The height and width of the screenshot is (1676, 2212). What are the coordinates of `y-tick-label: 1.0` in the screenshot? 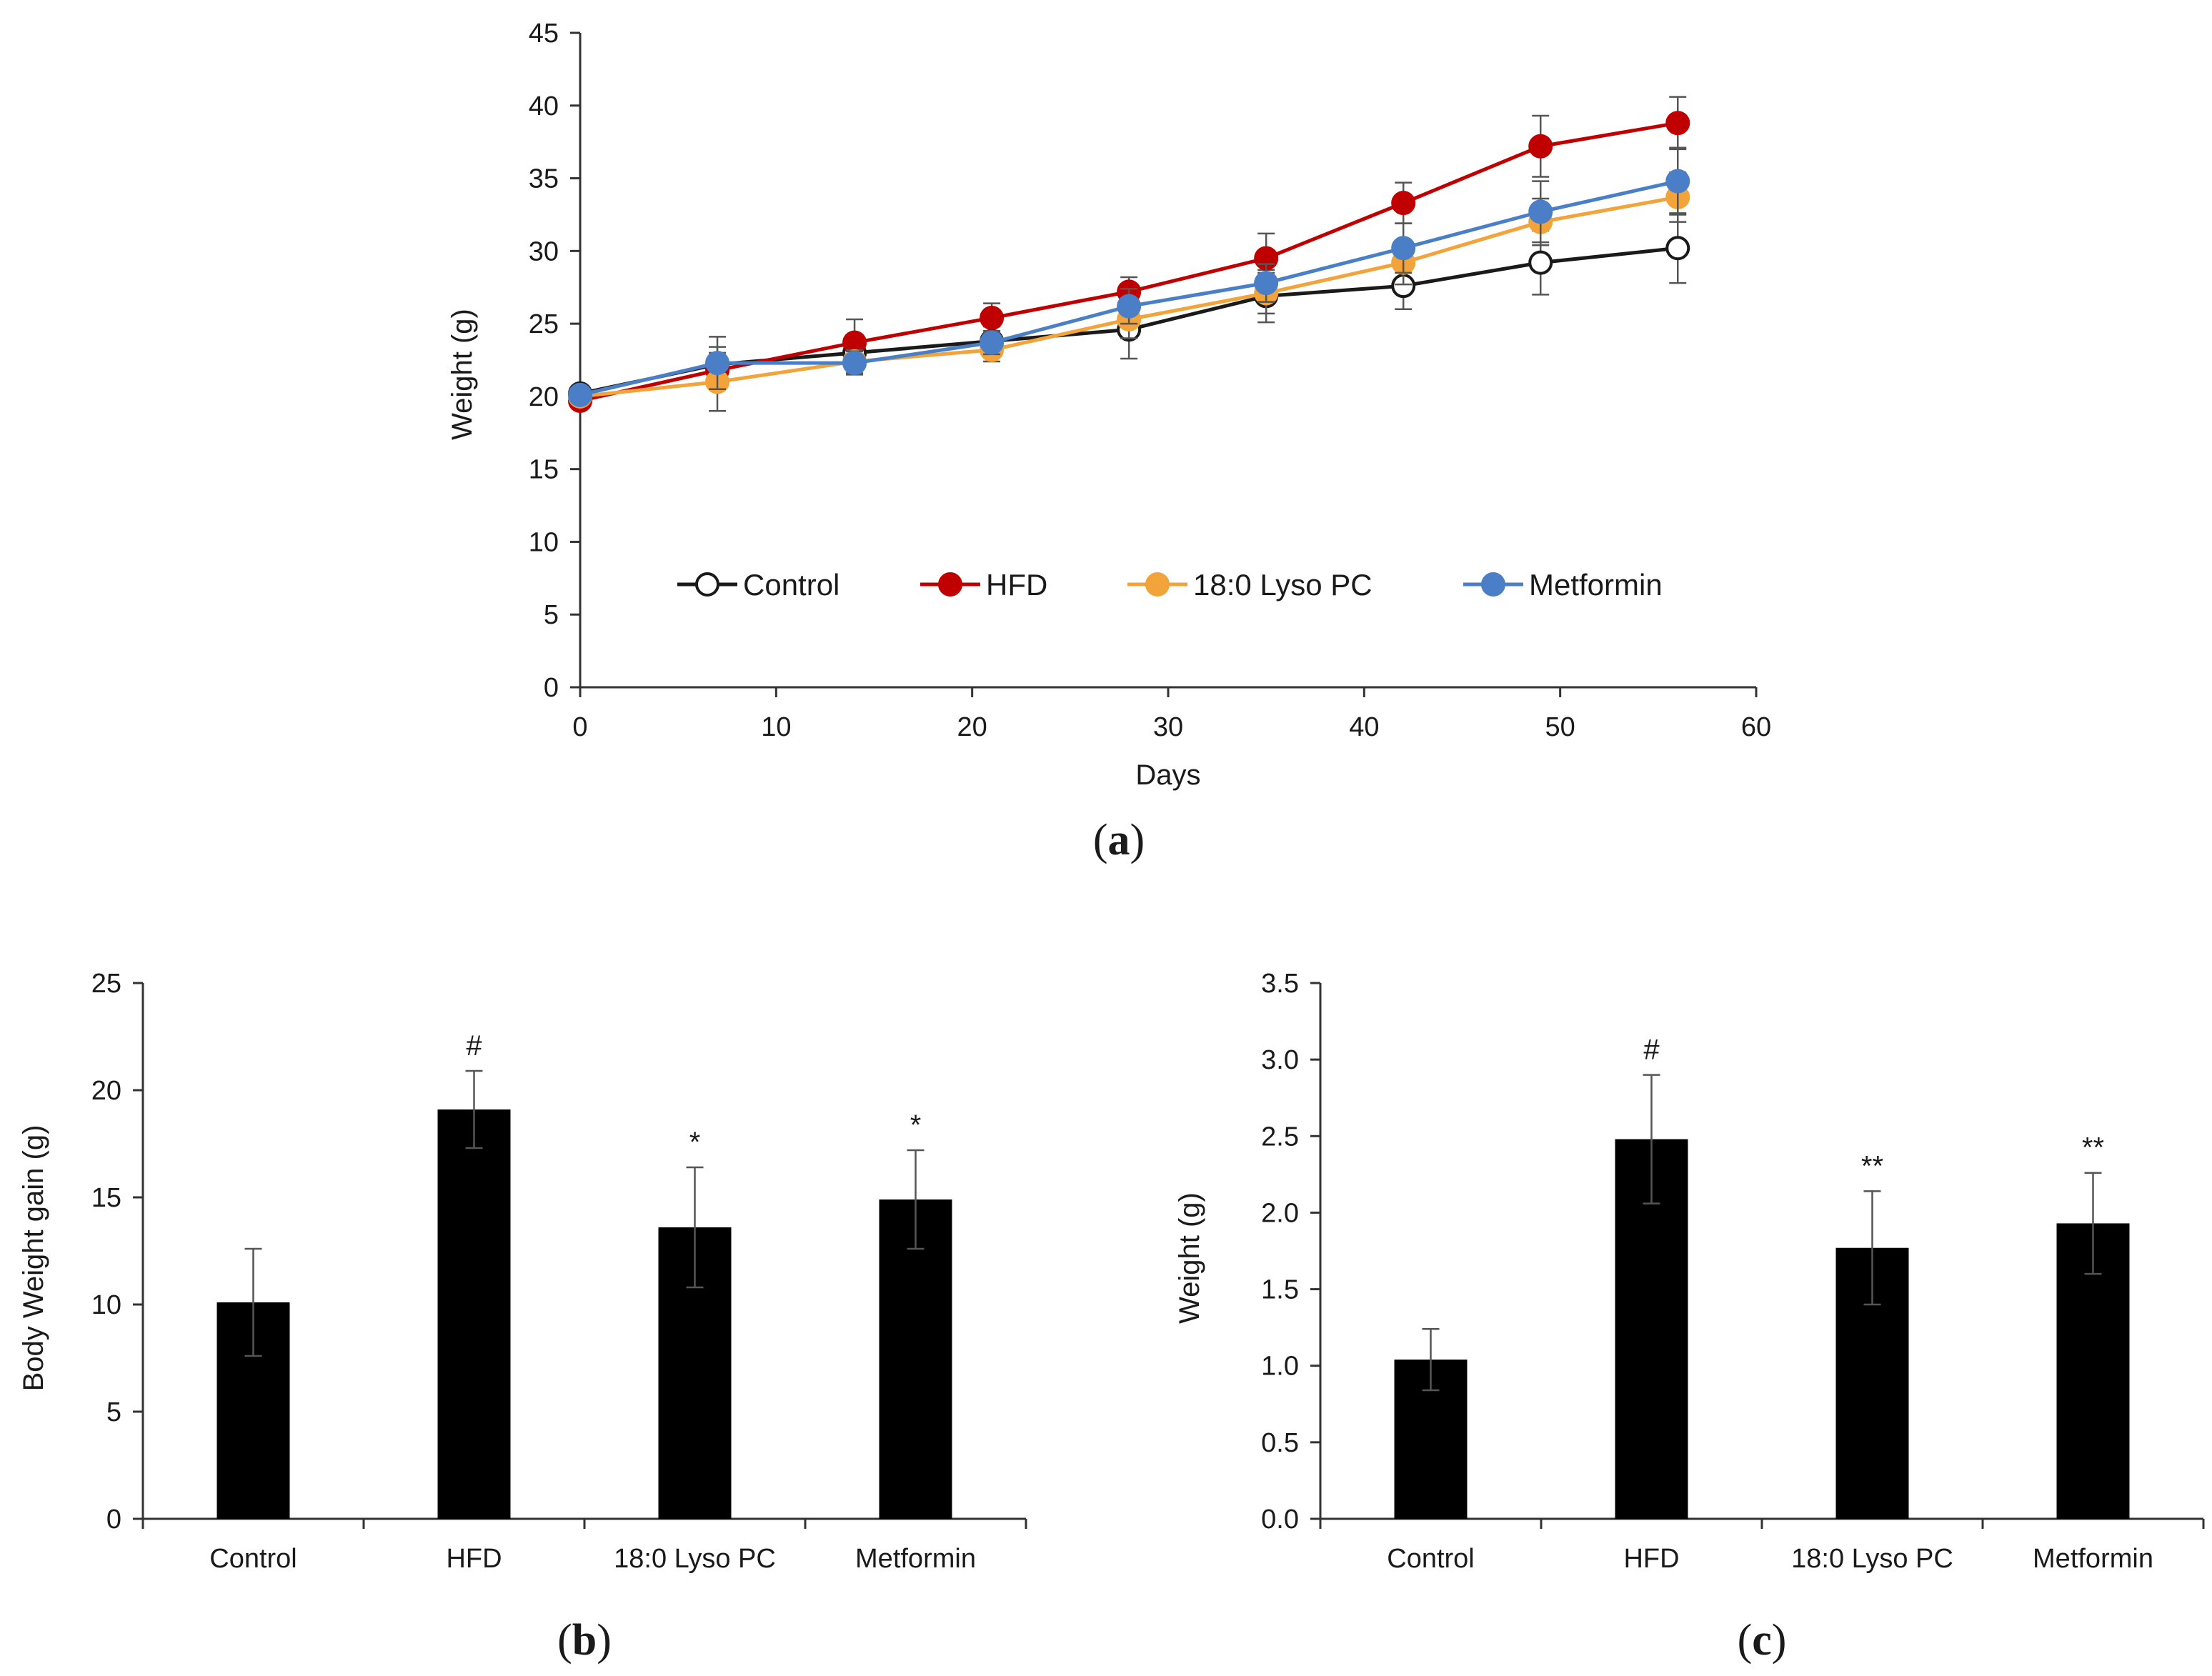 It's located at (1280, 1367).